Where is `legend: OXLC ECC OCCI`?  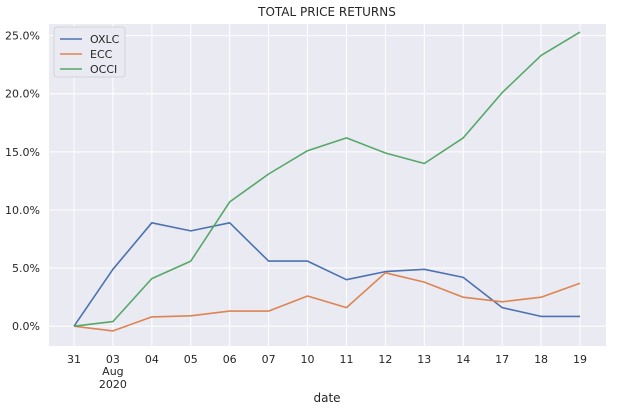
legend: OXLC ECC OCCI is located at coordinates (89, 52).